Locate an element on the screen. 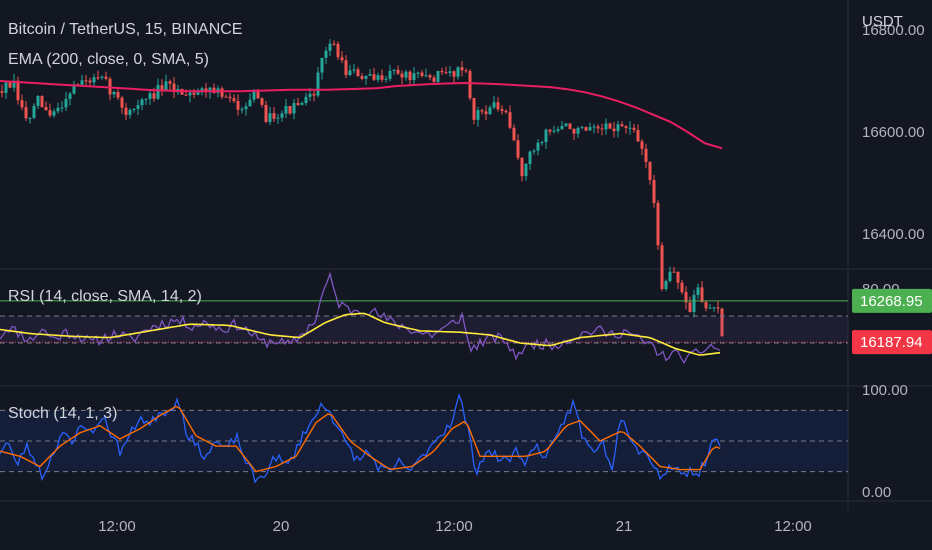 The width and height of the screenshot is (932, 550). stoch-k-line is located at coordinates (360, 438).